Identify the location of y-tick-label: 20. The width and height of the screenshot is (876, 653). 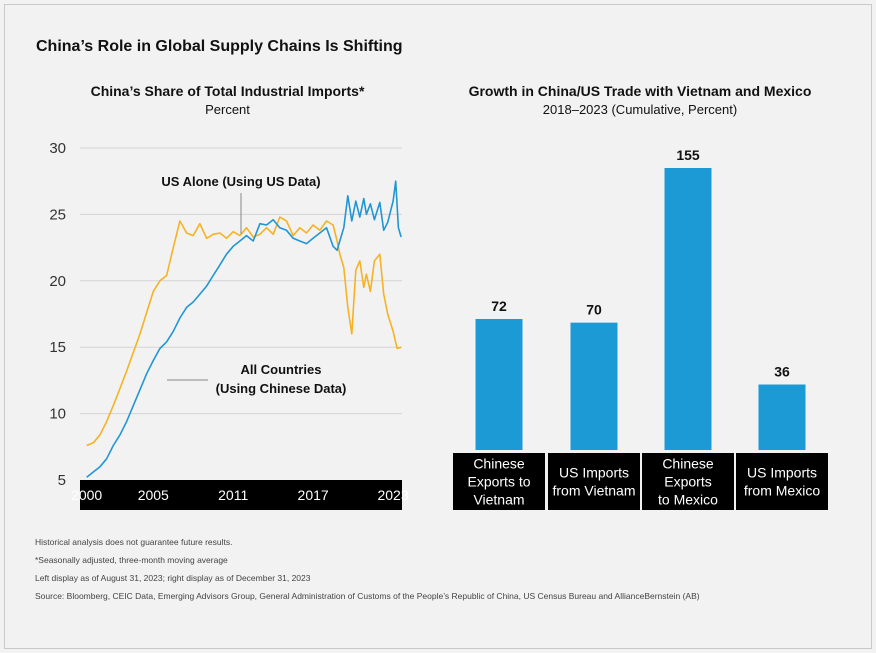
(57, 281).